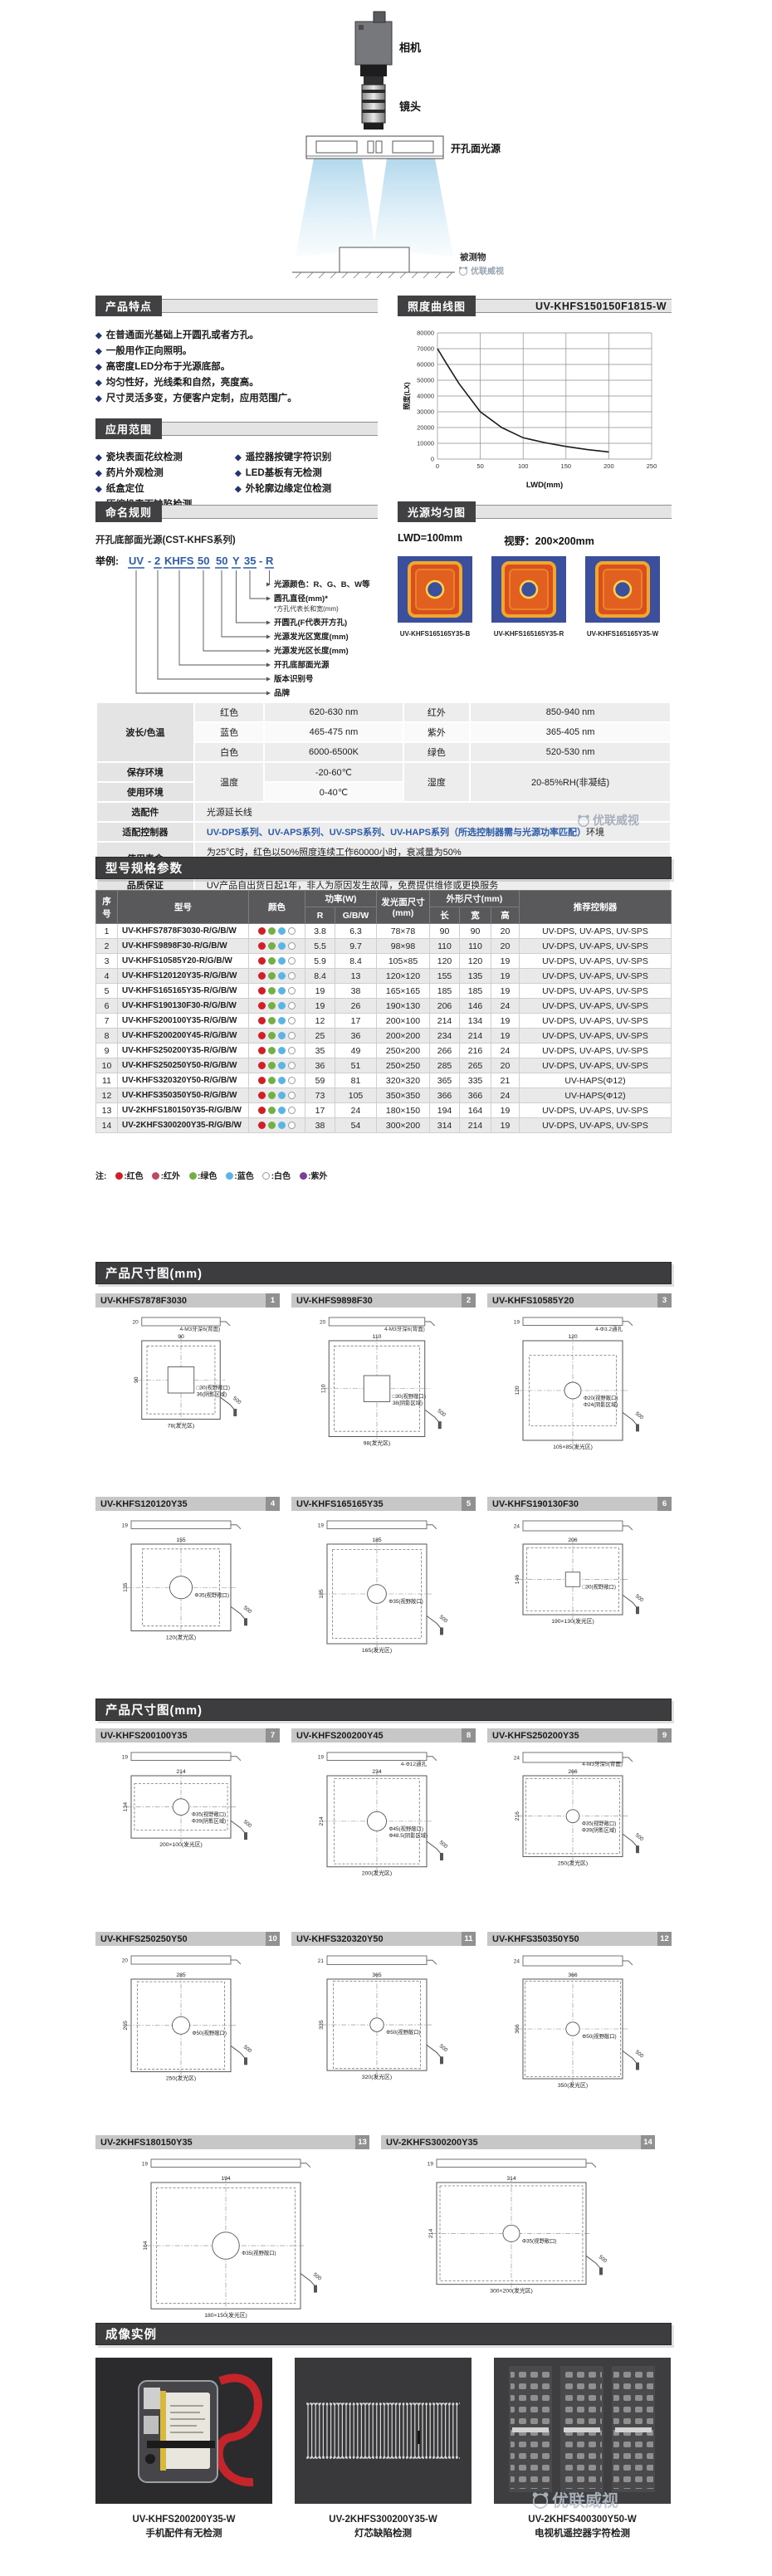  I want to click on example-item: UV-KHFS200200Y35-W 手机配件有无检测, so click(183, 2448).